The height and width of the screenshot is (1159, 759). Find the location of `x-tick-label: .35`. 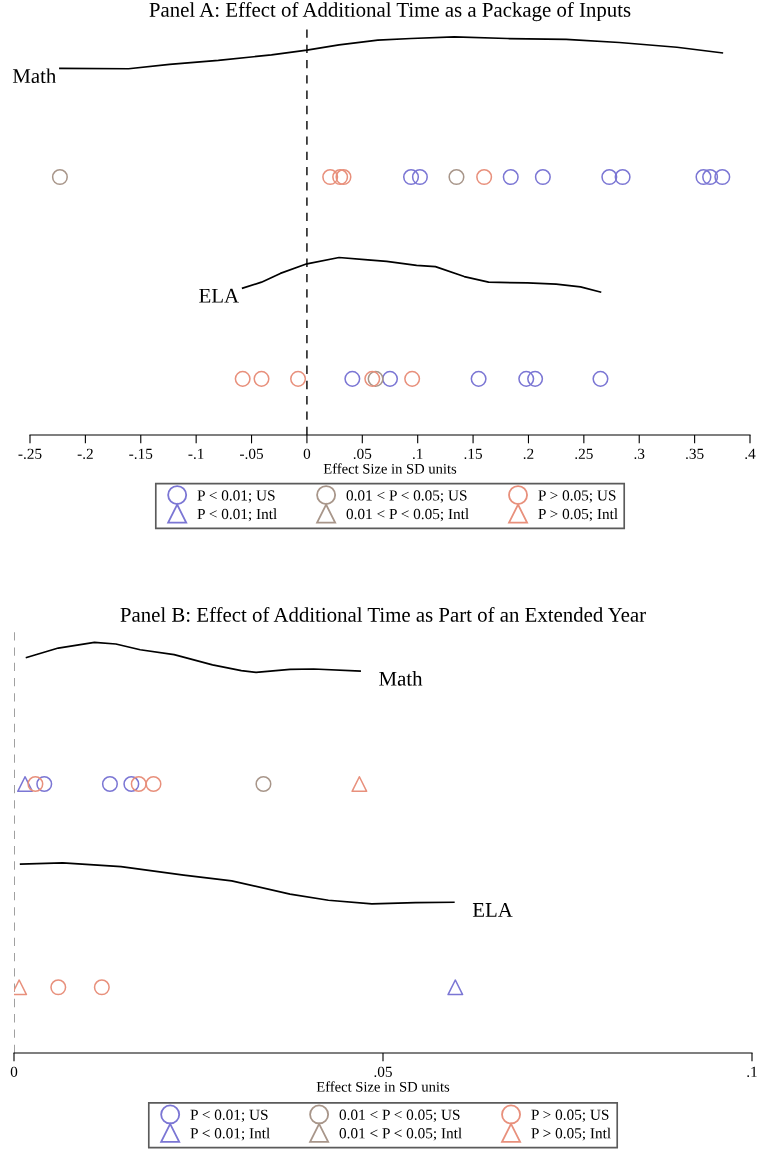

x-tick-label: .35 is located at coordinates (695, 454).